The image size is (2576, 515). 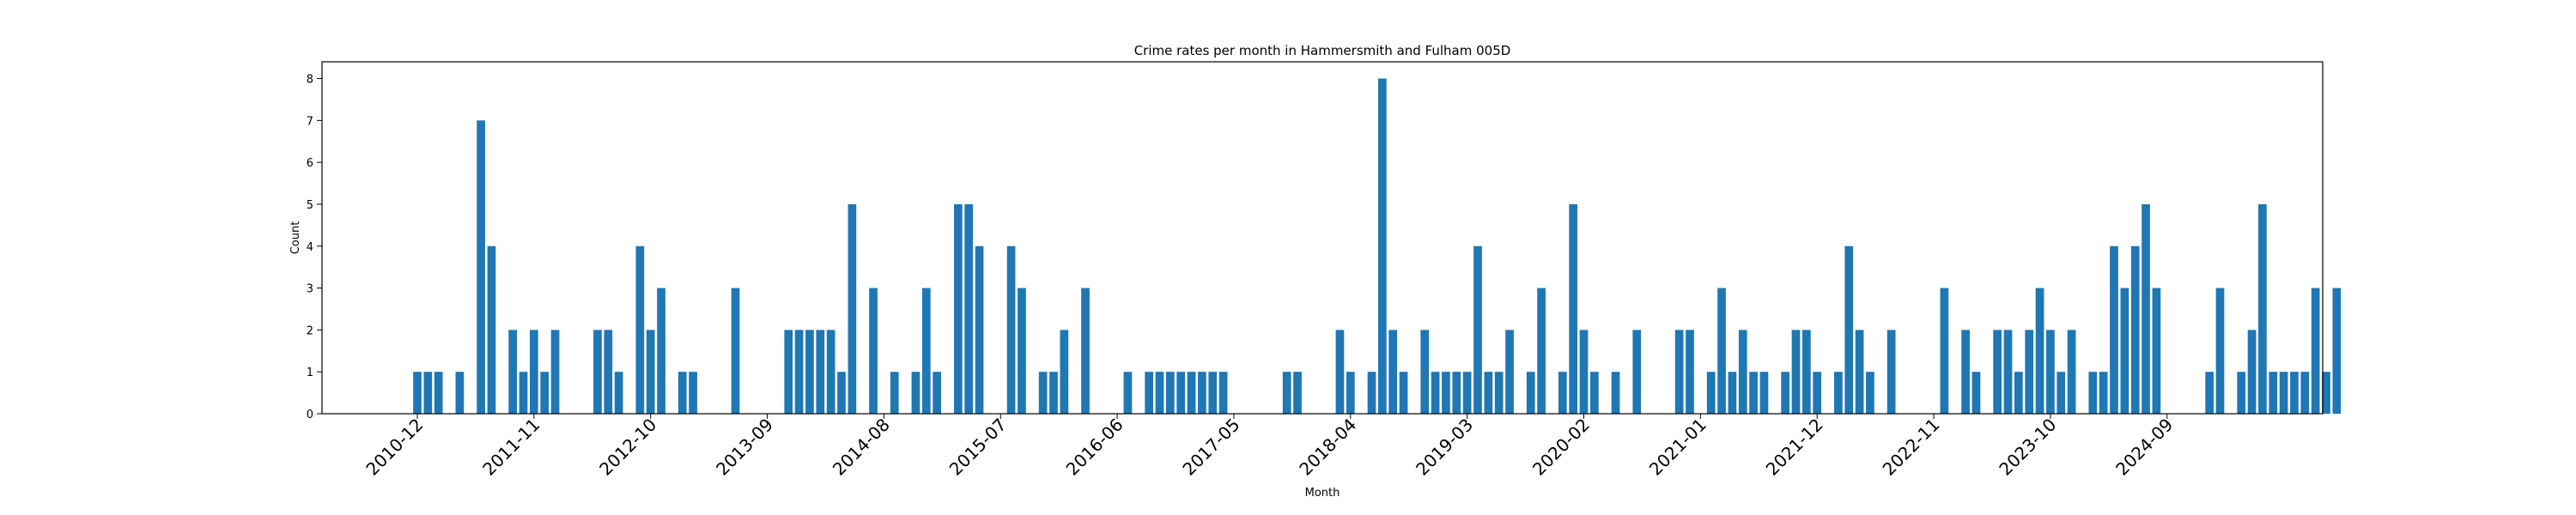 What do you see at coordinates (1444, 447) in the screenshot?
I see `x-tick-label: 2019-03` at bounding box center [1444, 447].